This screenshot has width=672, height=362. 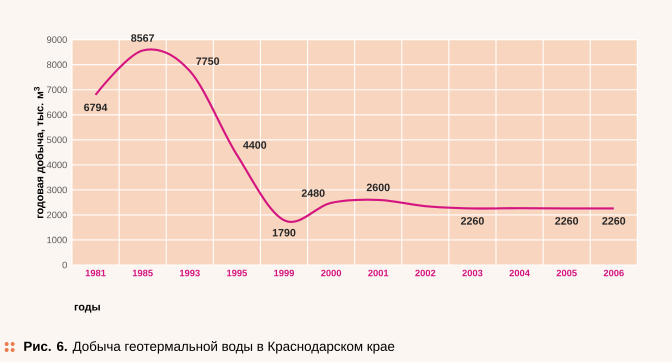 What do you see at coordinates (254, 145) in the screenshot?
I see `data-label: 4400` at bounding box center [254, 145].